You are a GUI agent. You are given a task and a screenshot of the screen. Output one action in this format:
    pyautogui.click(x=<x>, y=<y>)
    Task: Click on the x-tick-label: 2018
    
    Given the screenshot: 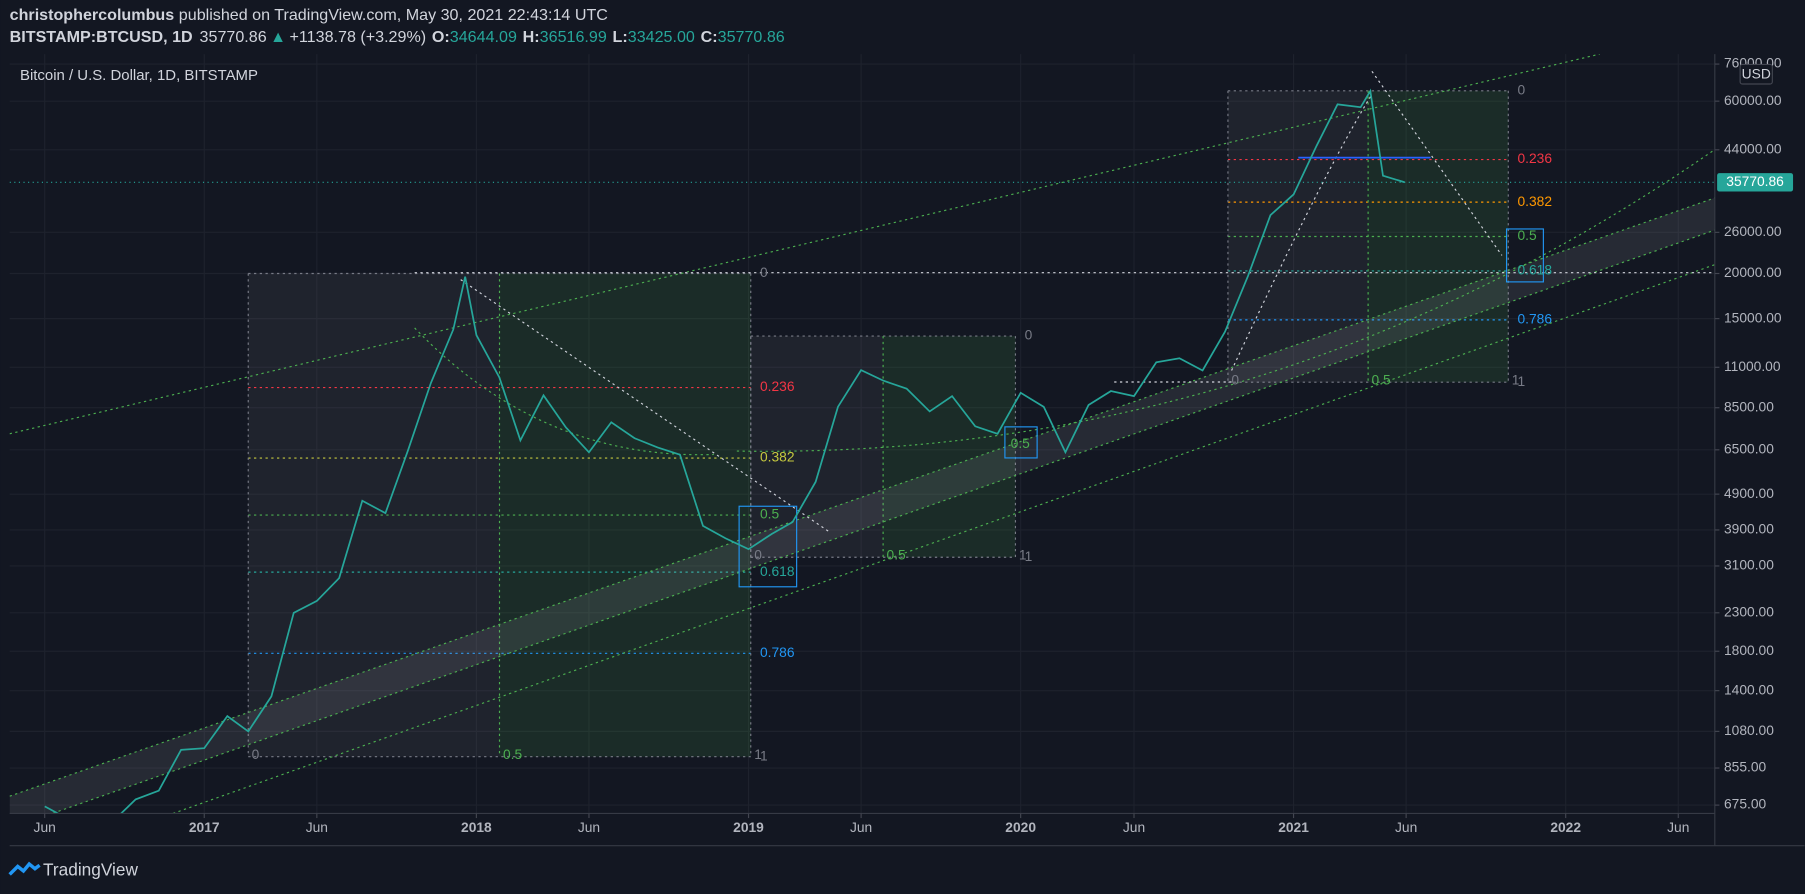 What is the action you would take?
    pyautogui.click(x=476, y=827)
    